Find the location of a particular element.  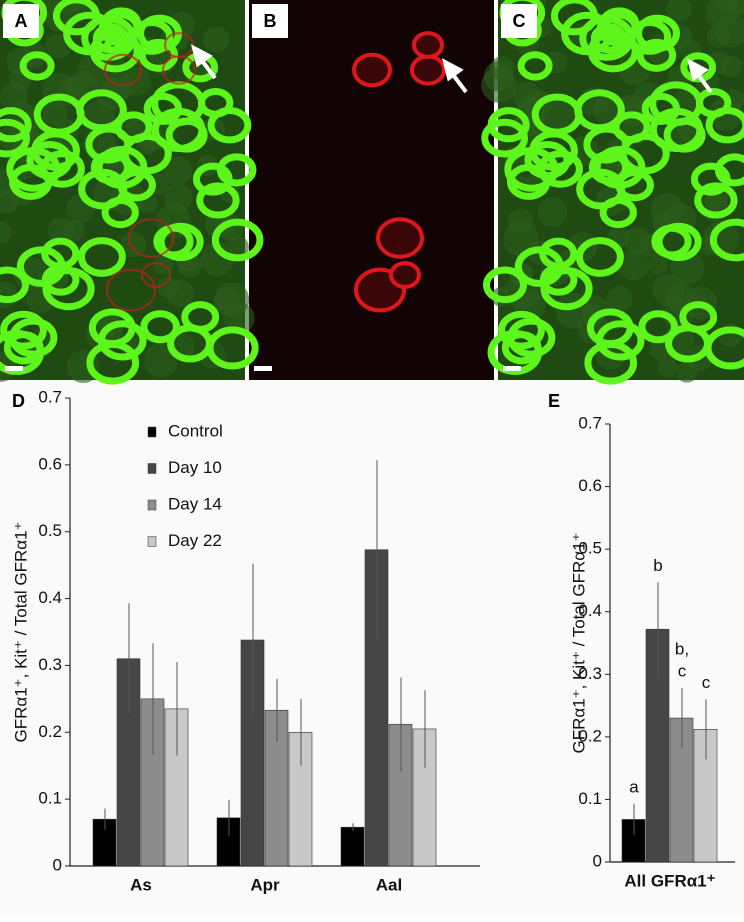

y-tick-label: 0.5 is located at coordinates (50, 530).